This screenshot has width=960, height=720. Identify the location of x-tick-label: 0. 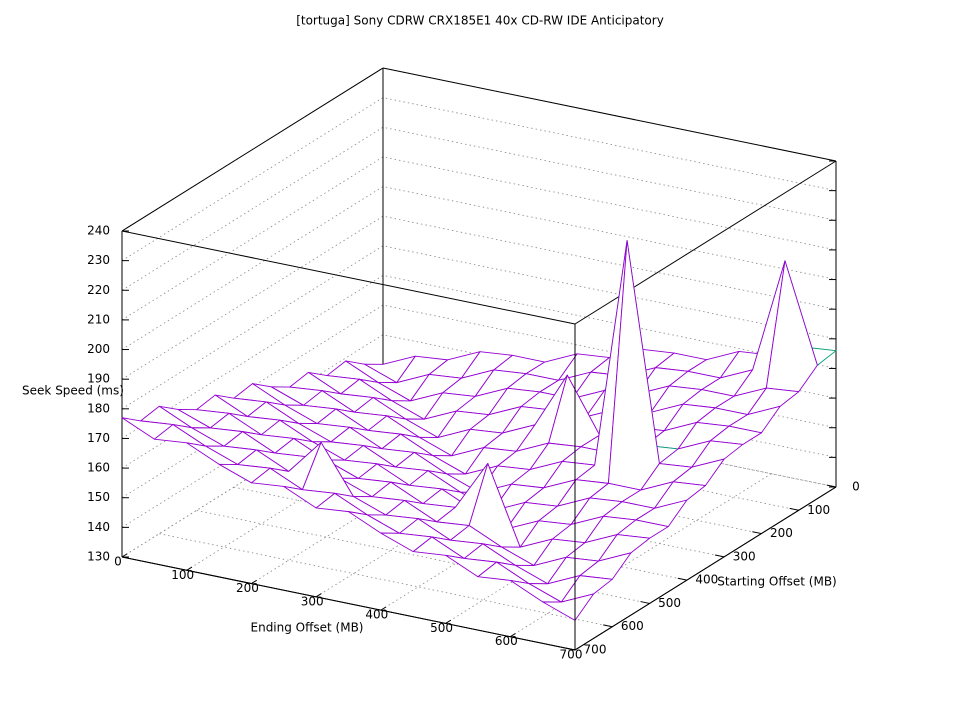
(118, 562).